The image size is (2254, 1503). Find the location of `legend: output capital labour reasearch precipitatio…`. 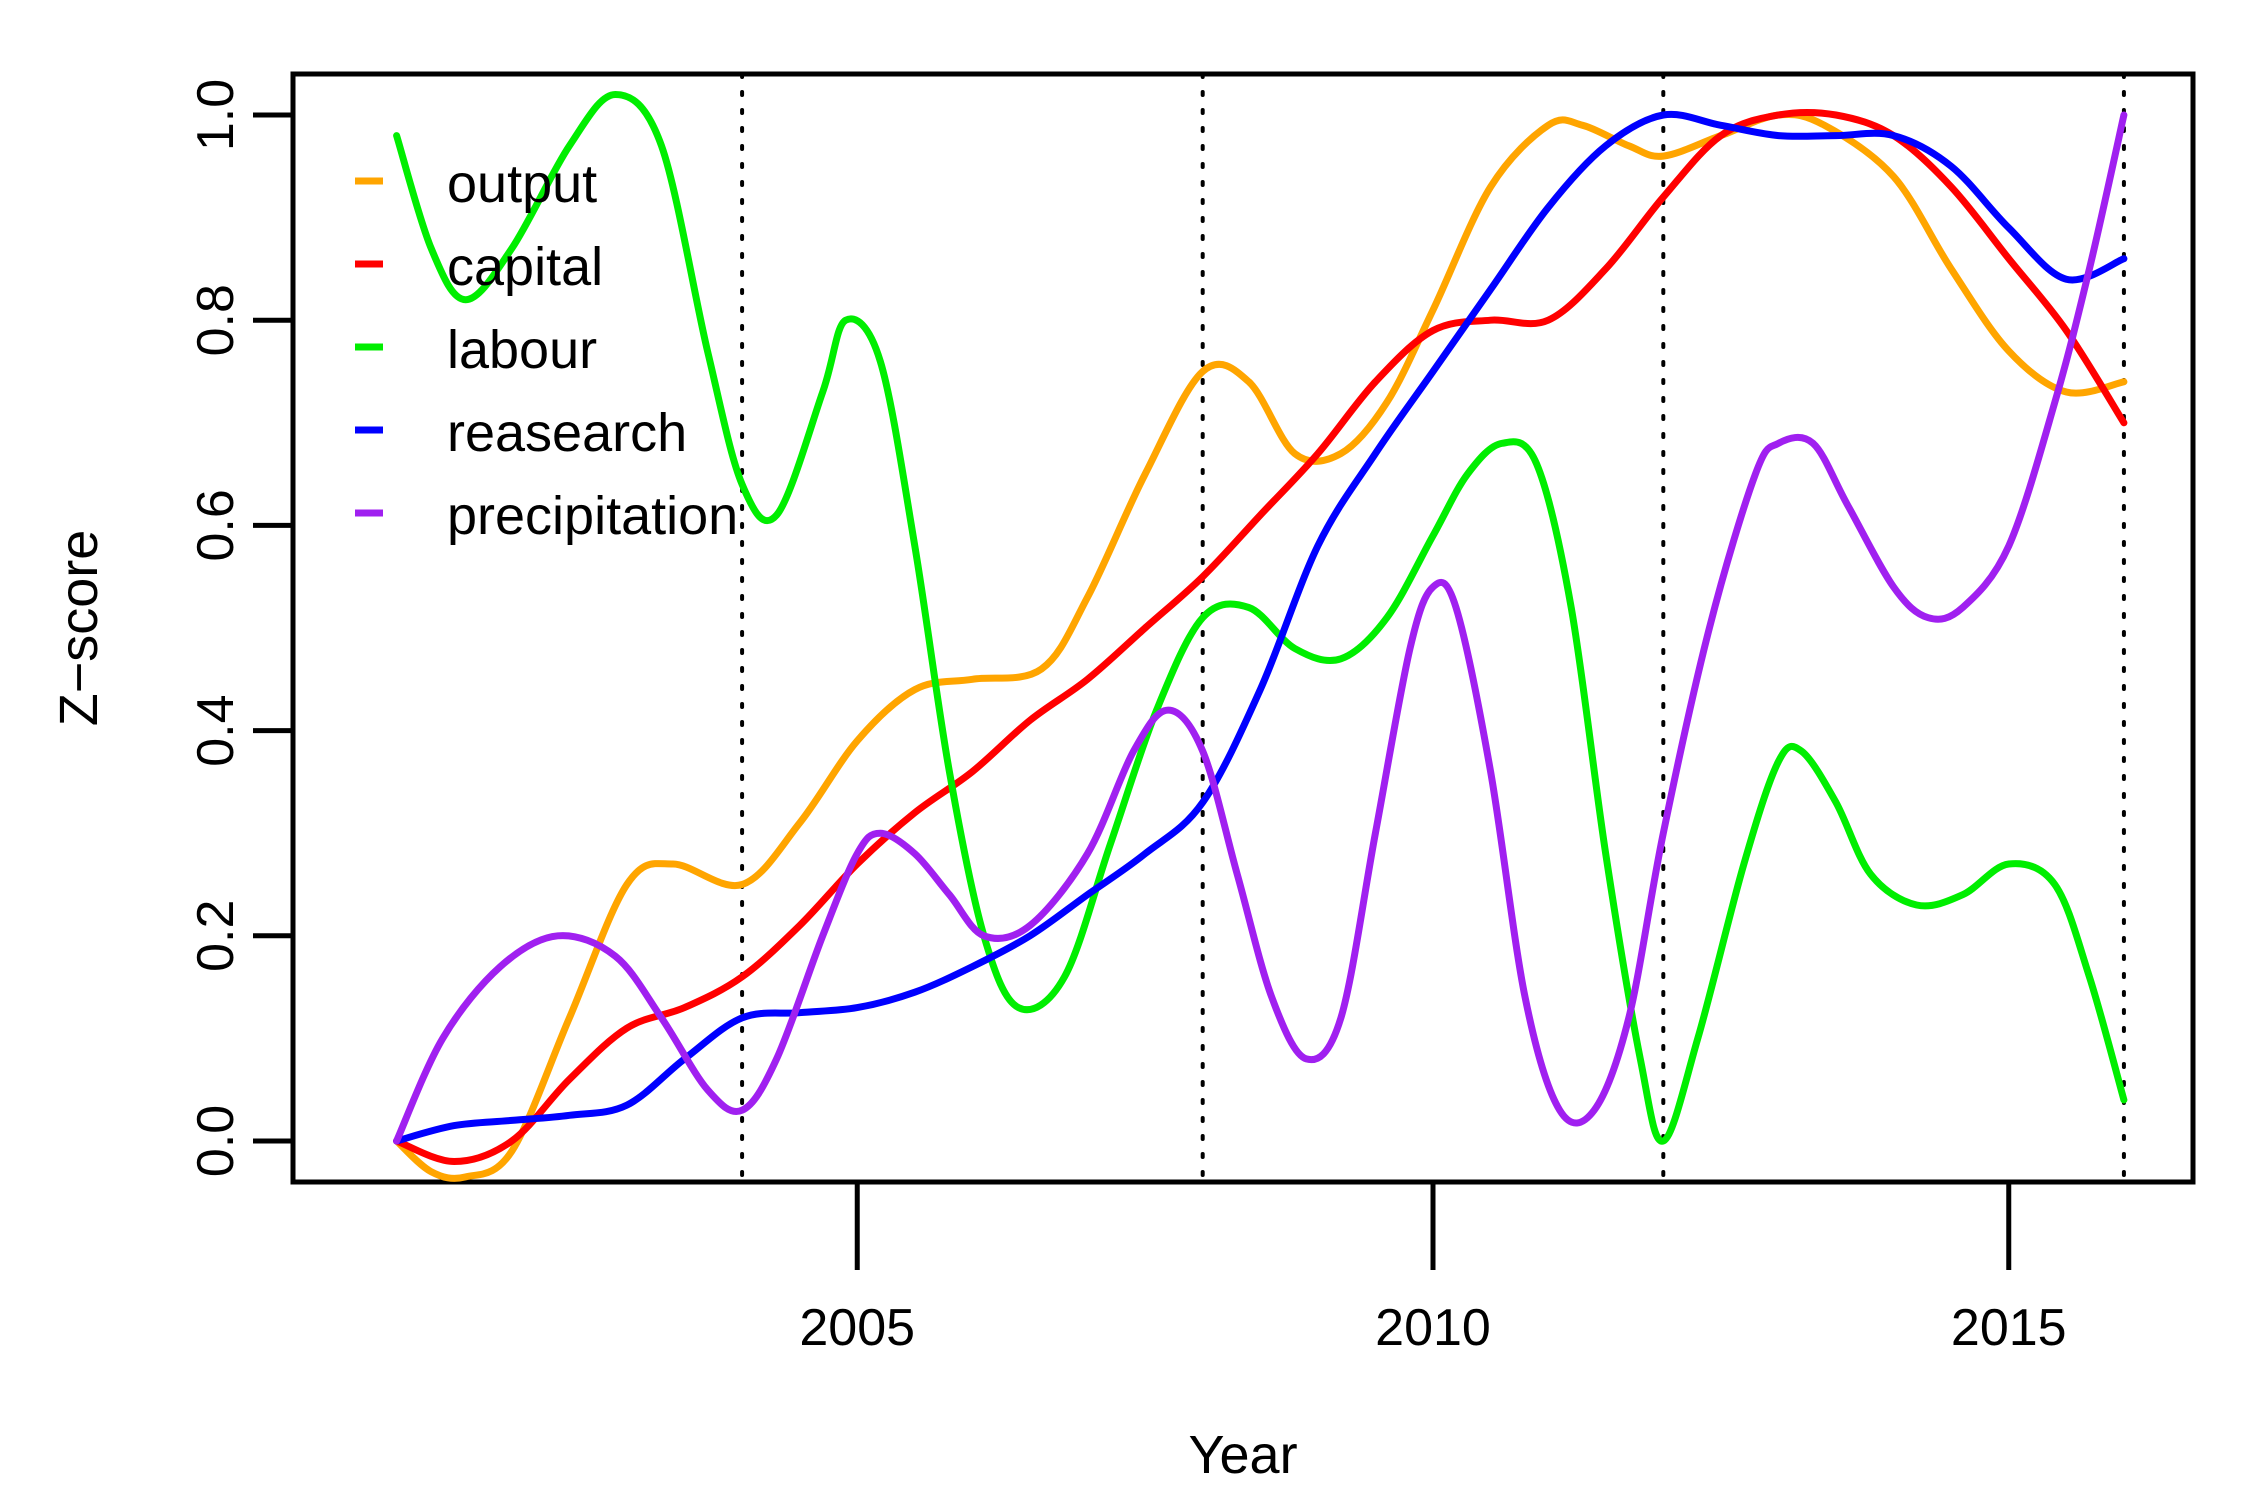

legend: output capital labour reasearch precipitatio… is located at coordinates (546, 350).